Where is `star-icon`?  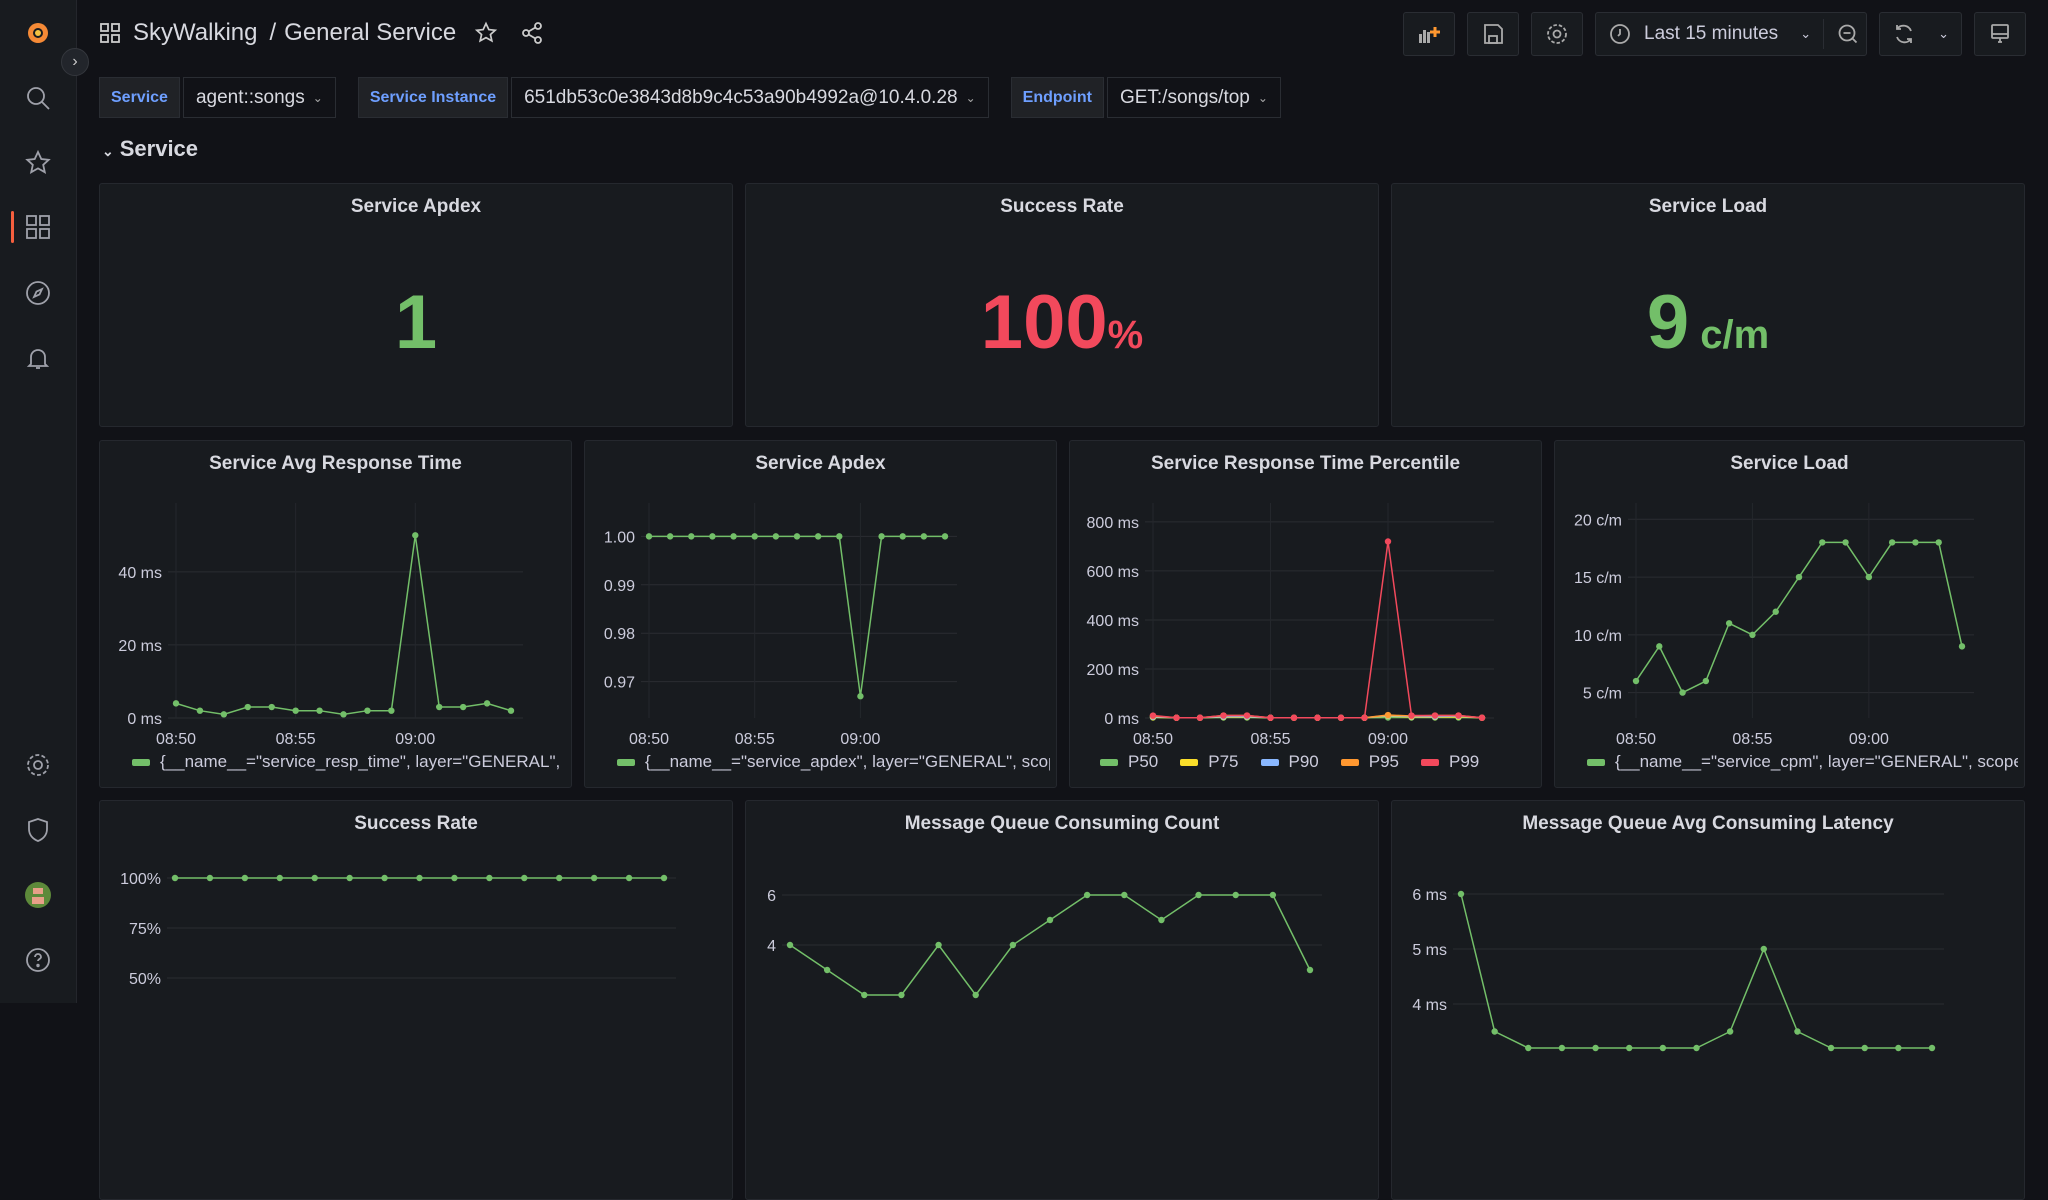
star-icon is located at coordinates (486, 33).